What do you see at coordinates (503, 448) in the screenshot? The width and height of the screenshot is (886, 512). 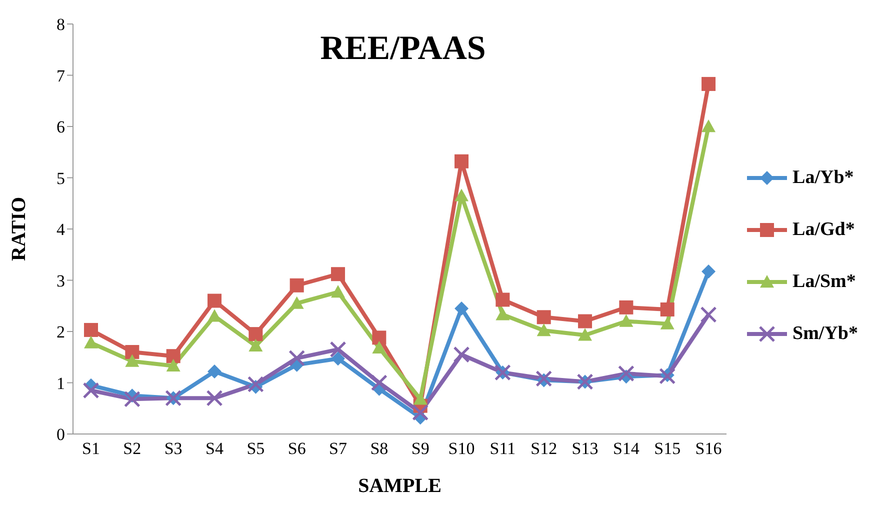 I see `x-tick-label: S11` at bounding box center [503, 448].